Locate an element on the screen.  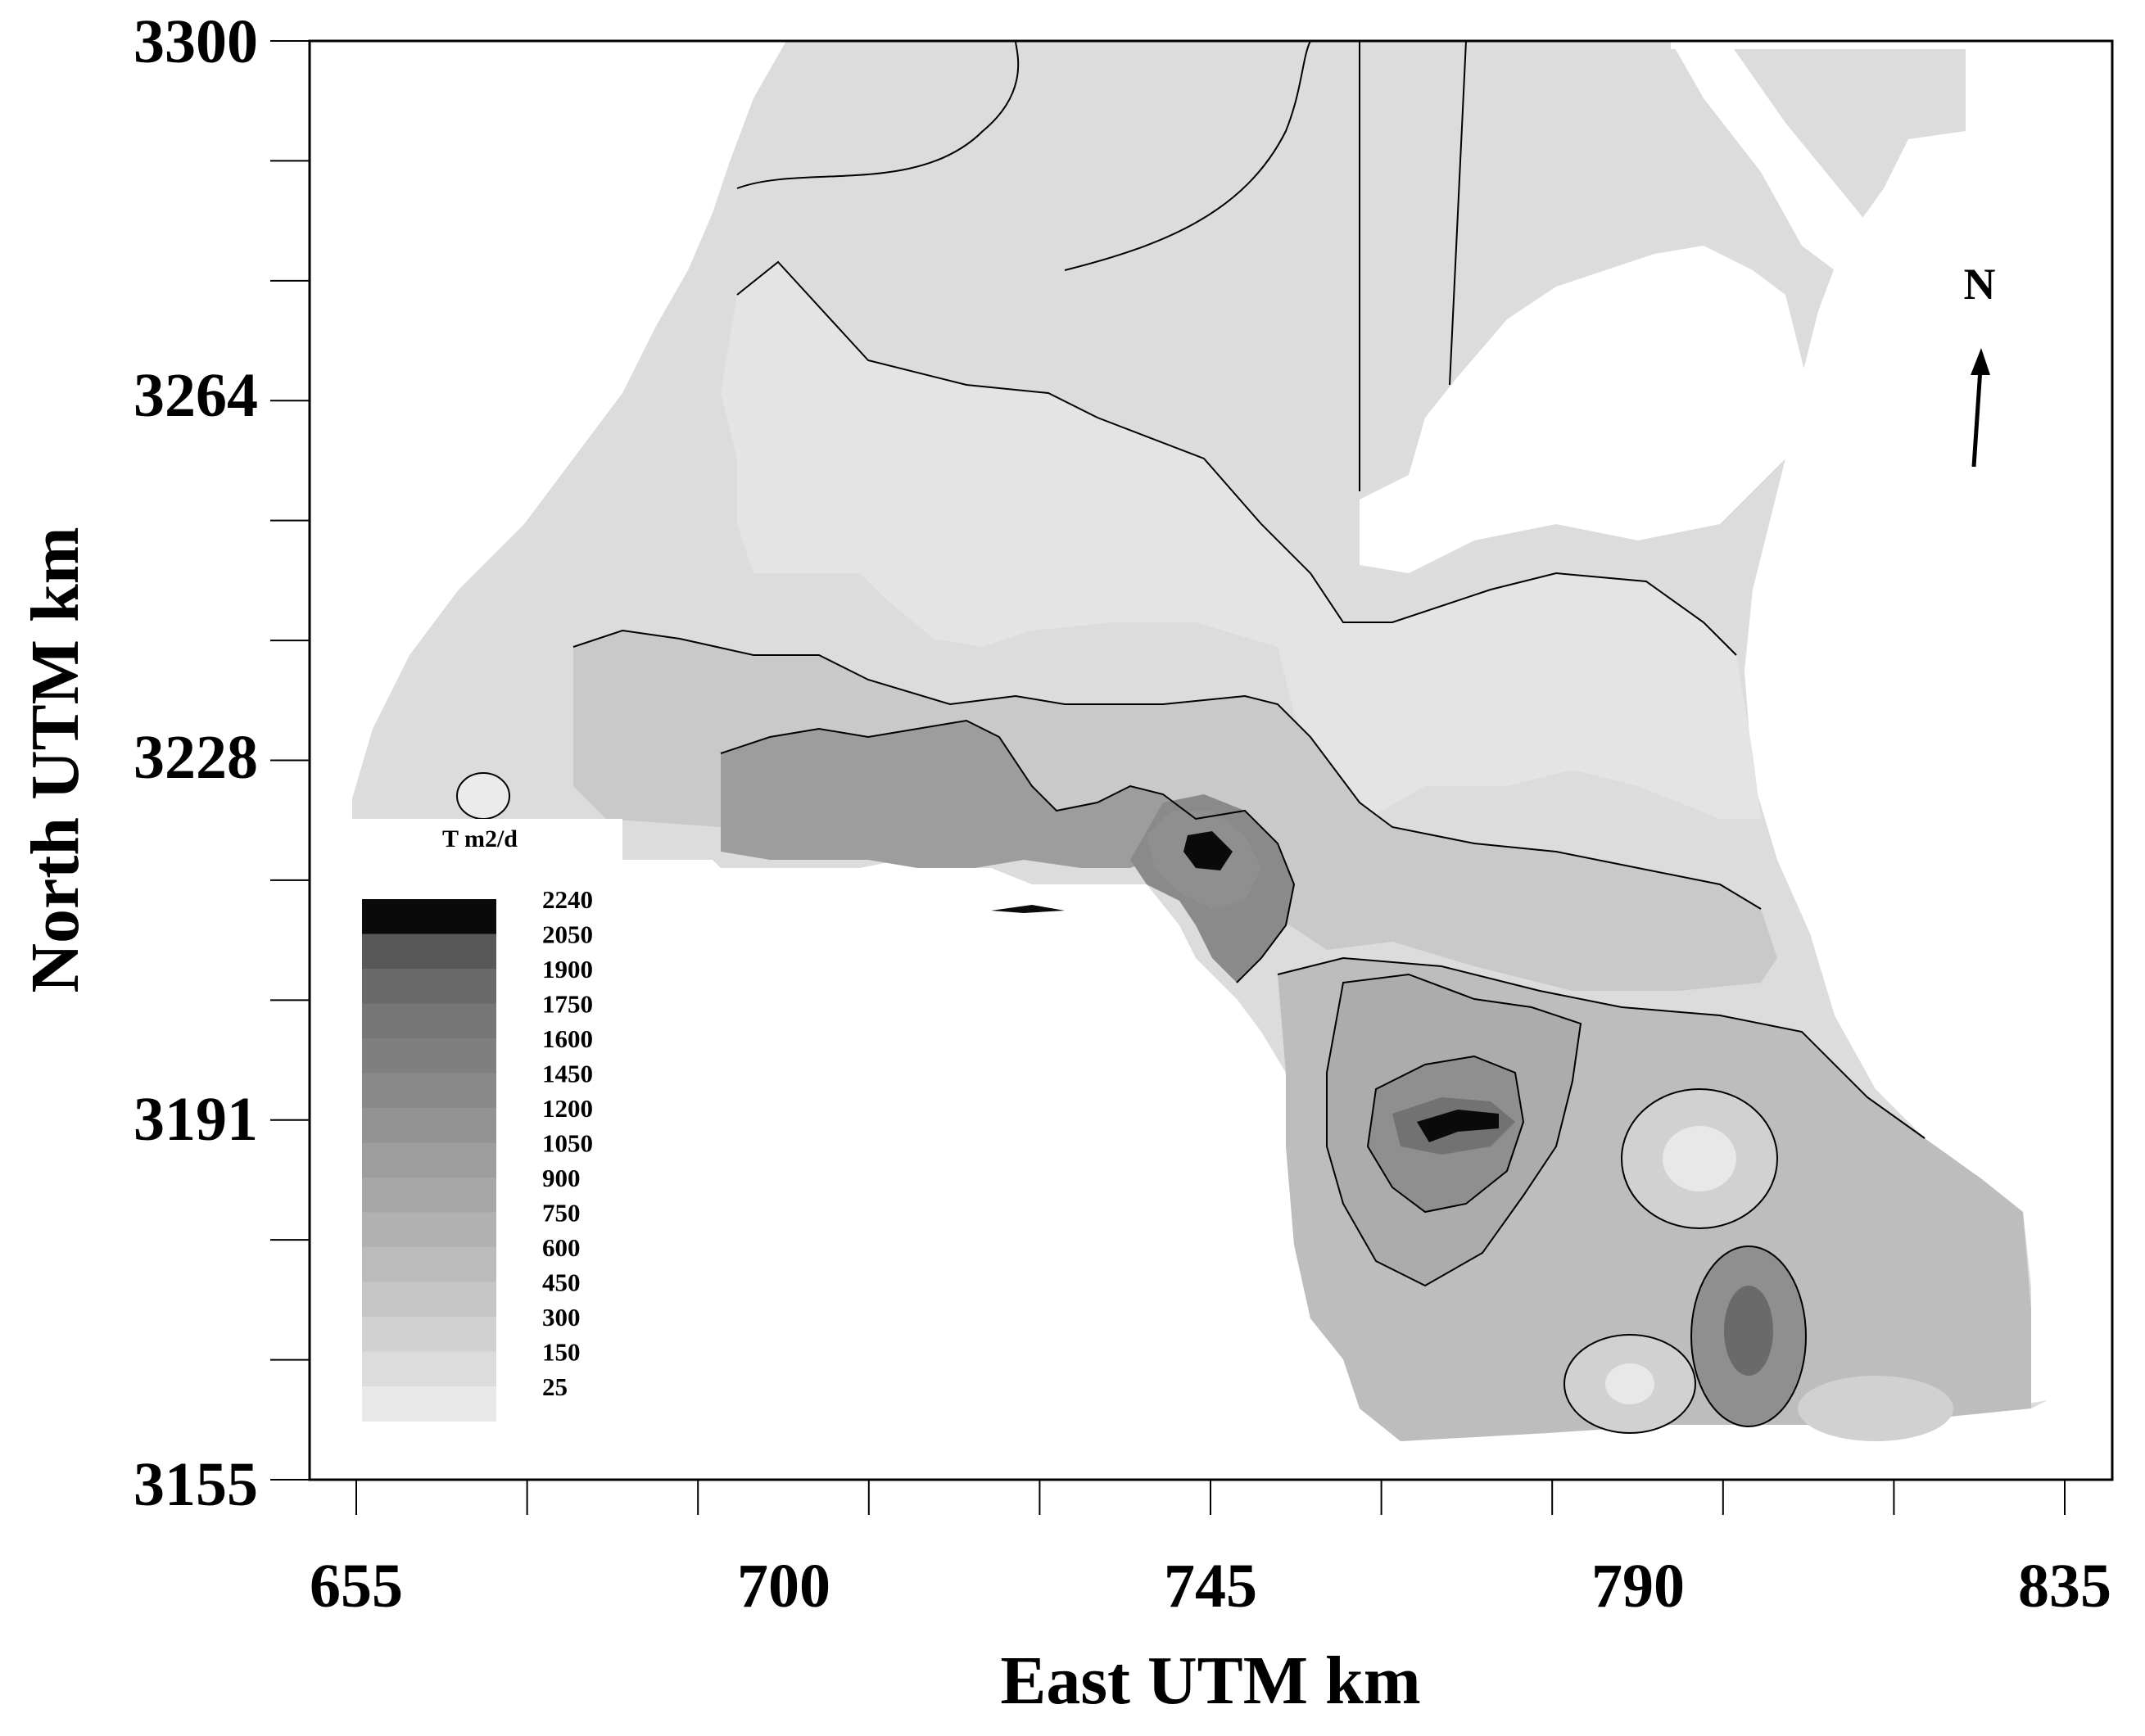
y-axis-title: North UTM km is located at coordinates (55, 759).